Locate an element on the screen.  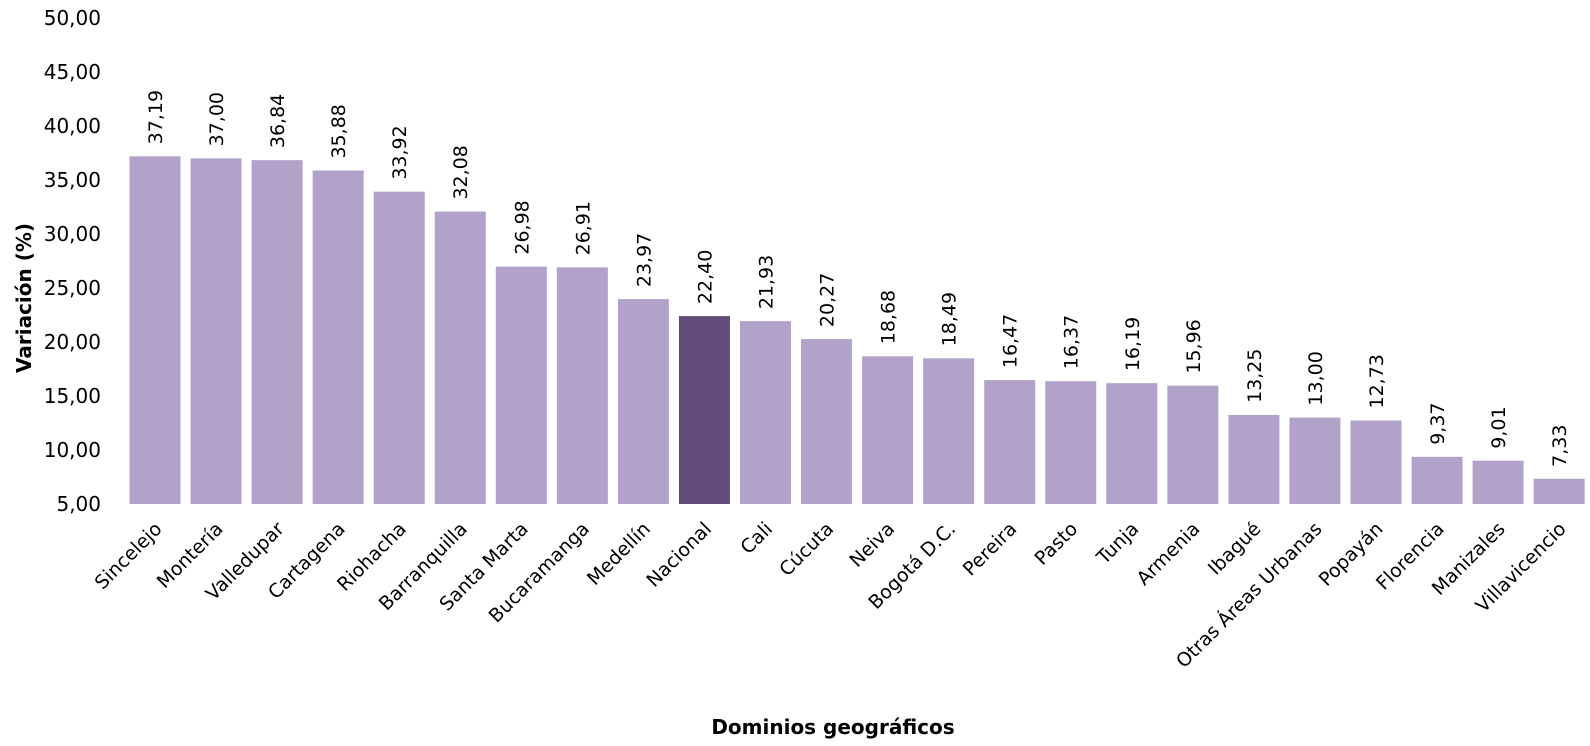
category-label: Armenia is located at coordinates (1169, 554).